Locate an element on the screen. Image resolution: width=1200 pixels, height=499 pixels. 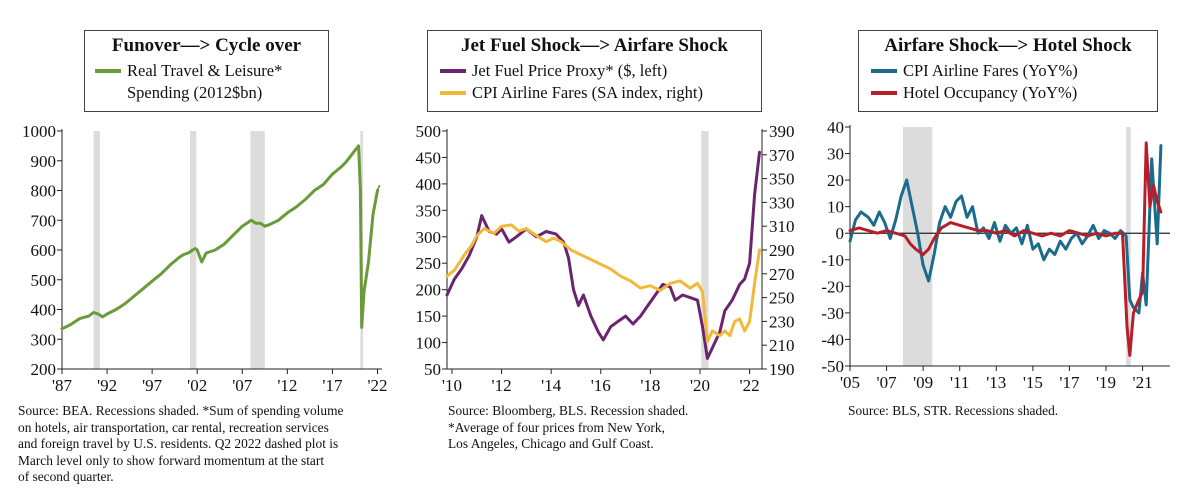
x-tick-label: '97 is located at coordinates (152, 385).